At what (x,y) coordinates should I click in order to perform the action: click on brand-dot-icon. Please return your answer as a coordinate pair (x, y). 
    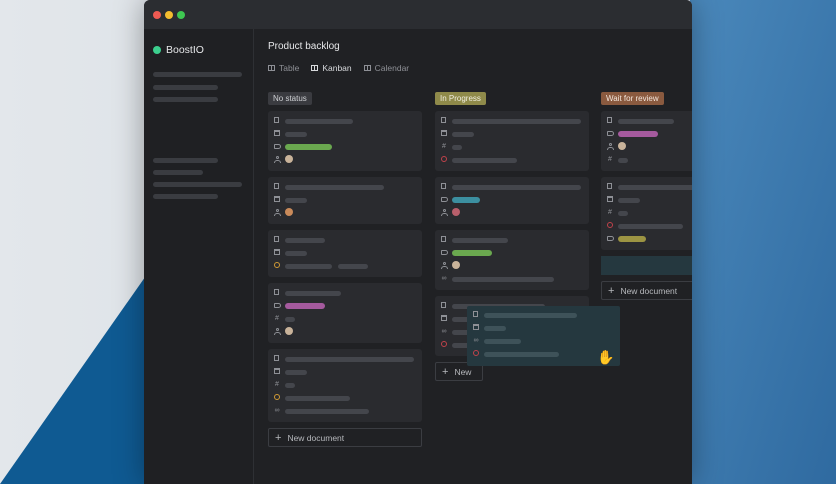
    Looking at the image, I should click on (157, 50).